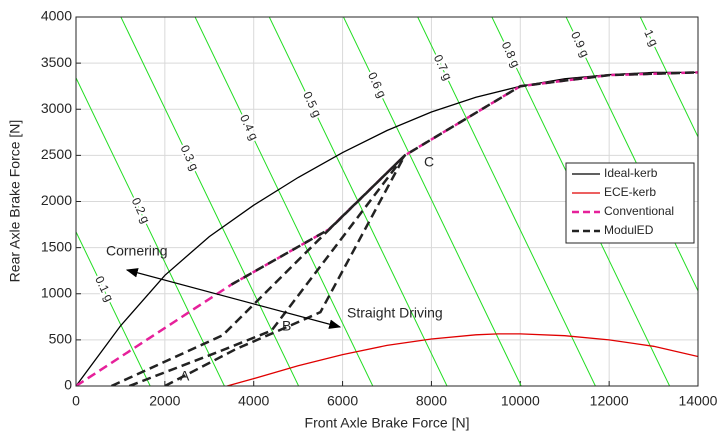 This screenshot has height=442, width=723. What do you see at coordinates (431, 401) in the screenshot?
I see `x-tick-label: 8000` at bounding box center [431, 401].